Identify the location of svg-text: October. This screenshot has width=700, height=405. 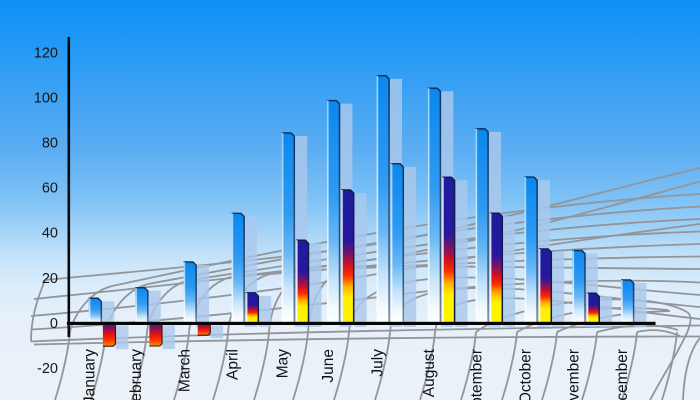
(526, 374).